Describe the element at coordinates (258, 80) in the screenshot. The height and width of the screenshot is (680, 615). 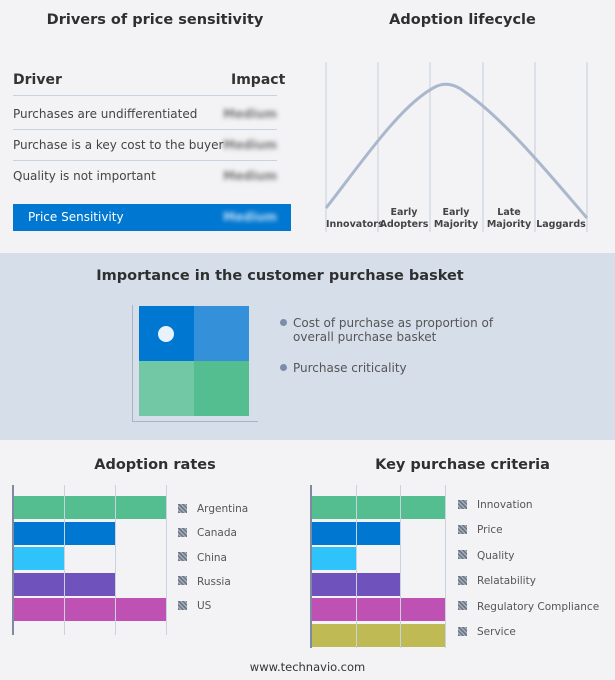
I see `impact-column-header: Impact` at that location.